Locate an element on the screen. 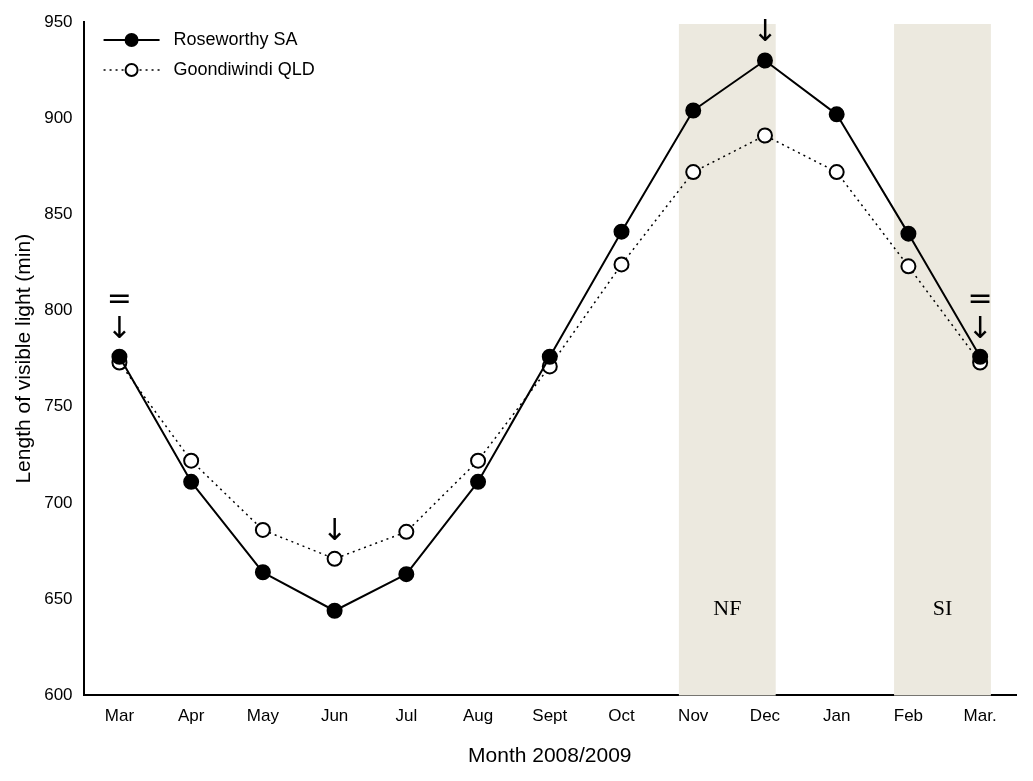  x-tick-label: Apr is located at coordinates (191, 716).